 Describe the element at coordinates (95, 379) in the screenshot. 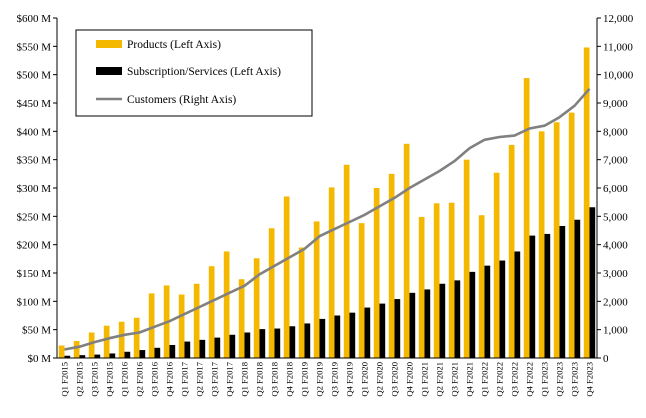

I see `x-tick-label: Q3 F2015` at that location.